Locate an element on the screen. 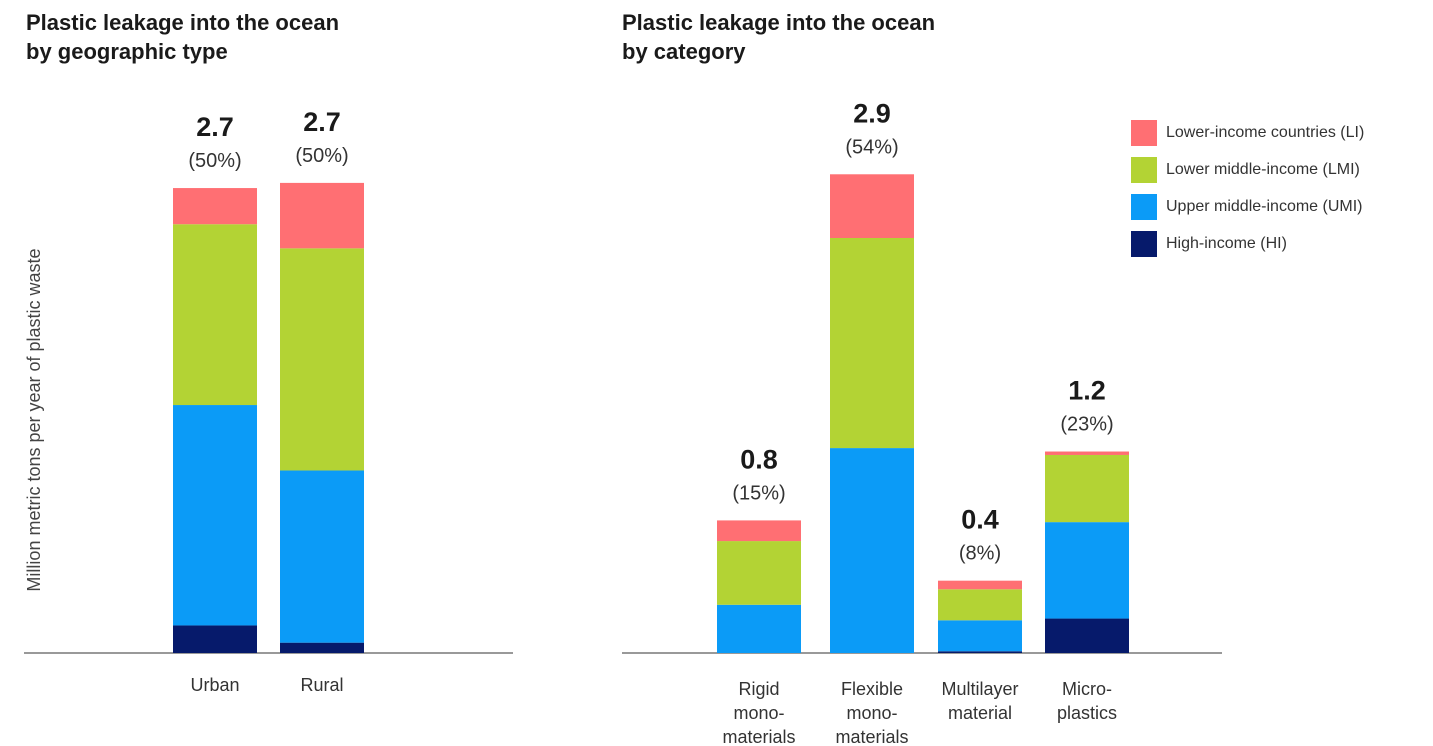 The height and width of the screenshot is (746, 1433). total-label-1-0: 0.8 is located at coordinates (759, 459).